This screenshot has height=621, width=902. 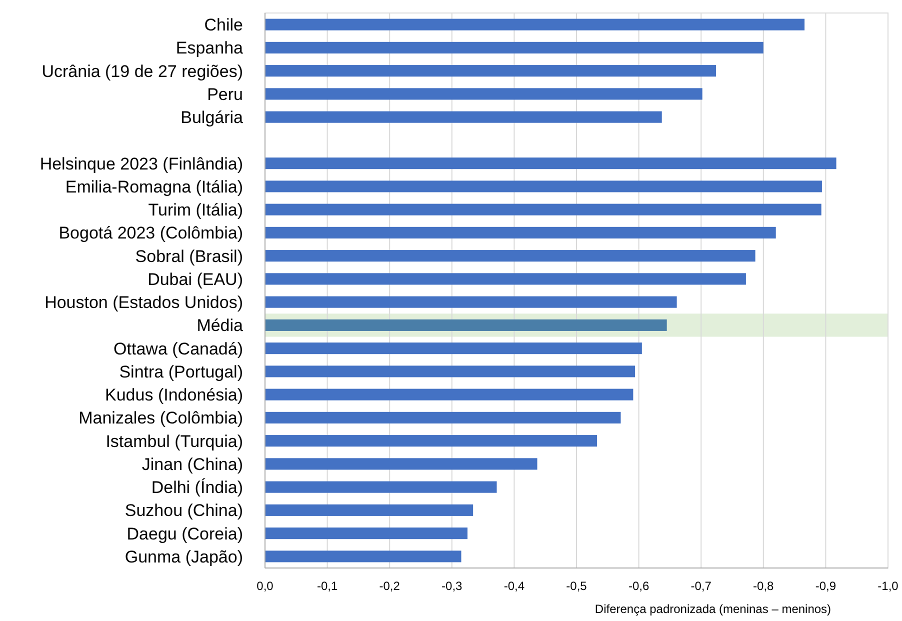 What do you see at coordinates (888, 586) in the screenshot?
I see `x-tick-label: -1,0` at bounding box center [888, 586].